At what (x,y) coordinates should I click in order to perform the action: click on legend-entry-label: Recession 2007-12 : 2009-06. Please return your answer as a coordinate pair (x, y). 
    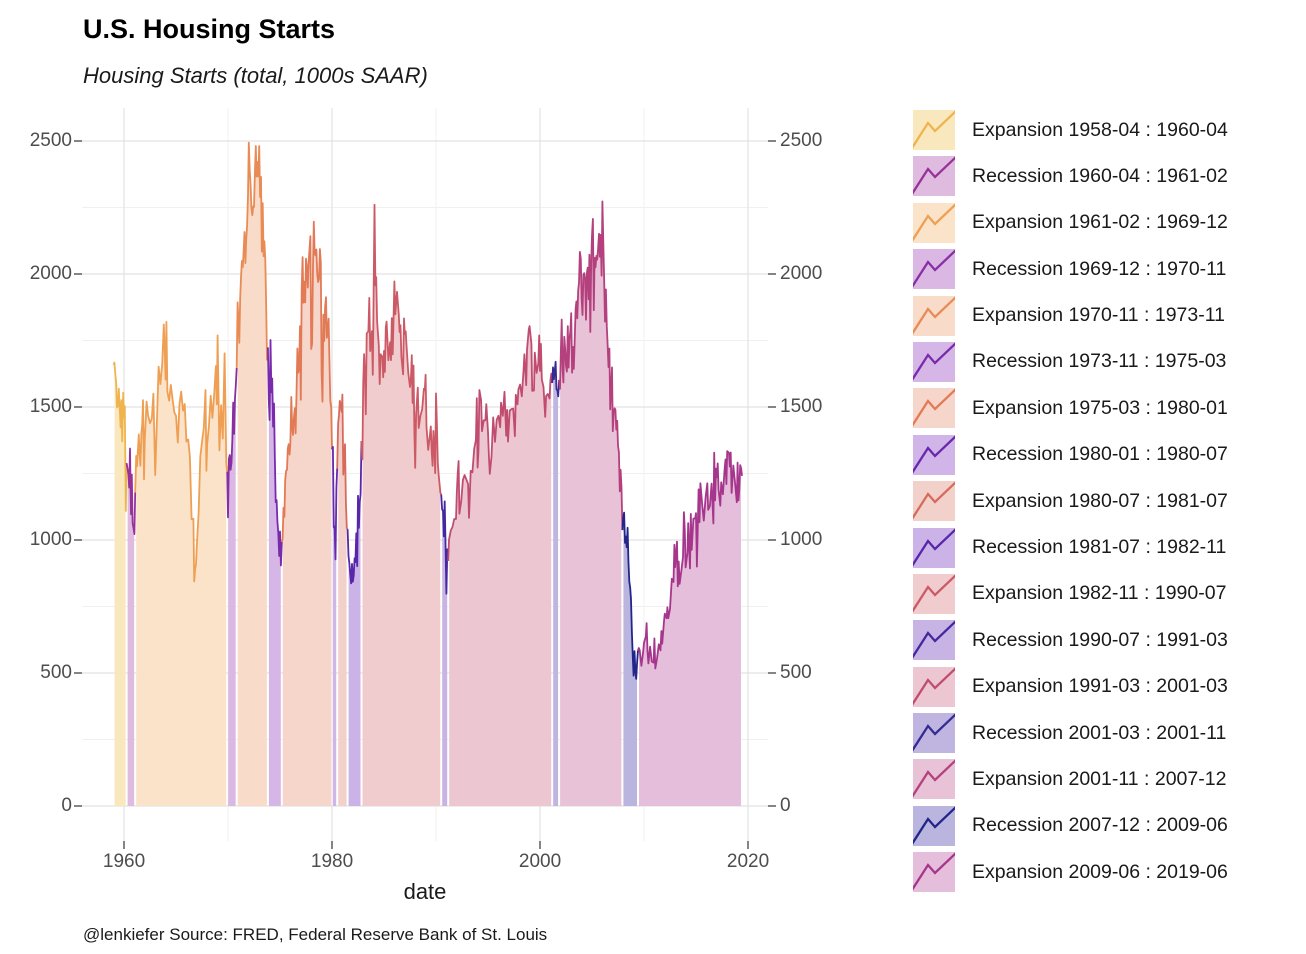
    Looking at the image, I should click on (1100, 825).